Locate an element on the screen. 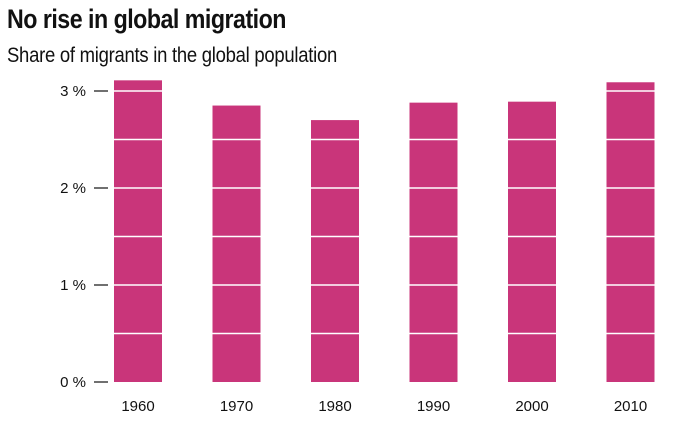  y-tick-label: 1 % is located at coordinates (73, 285).